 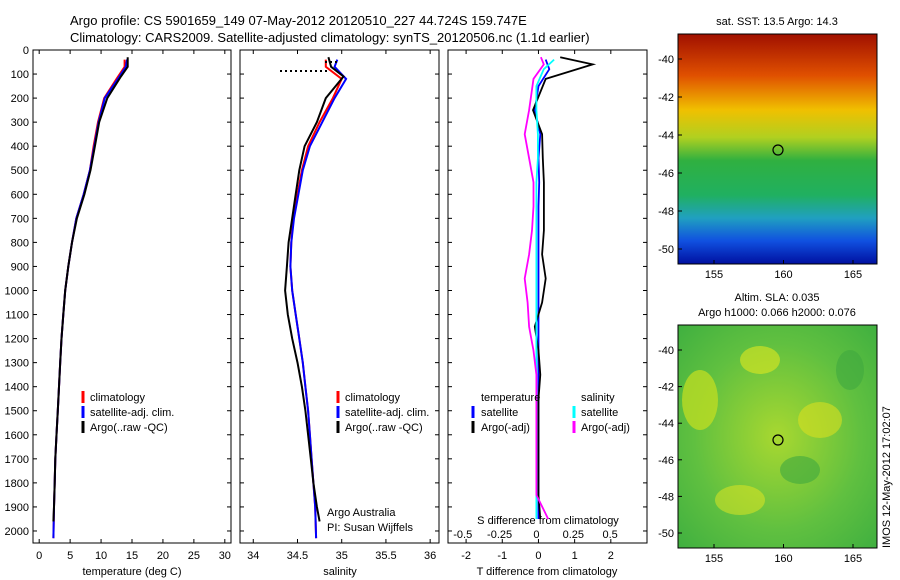 What do you see at coordinates (777, 313) in the screenshot?
I see `sla-map-title2: Argo h1000: 0.066 h2000: 0.076` at bounding box center [777, 313].